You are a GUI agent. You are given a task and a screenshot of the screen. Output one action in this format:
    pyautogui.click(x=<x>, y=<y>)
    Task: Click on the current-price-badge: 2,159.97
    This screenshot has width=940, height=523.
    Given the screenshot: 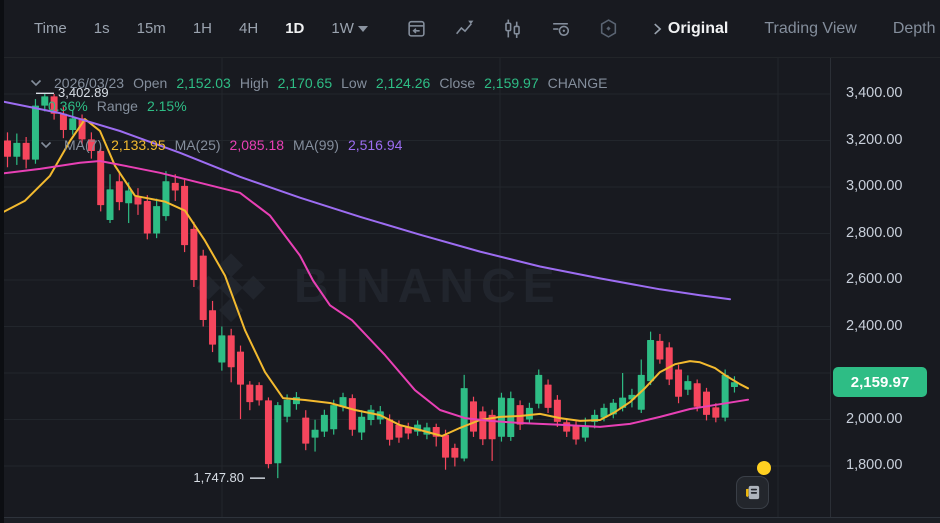 What is the action you would take?
    pyautogui.click(x=880, y=382)
    